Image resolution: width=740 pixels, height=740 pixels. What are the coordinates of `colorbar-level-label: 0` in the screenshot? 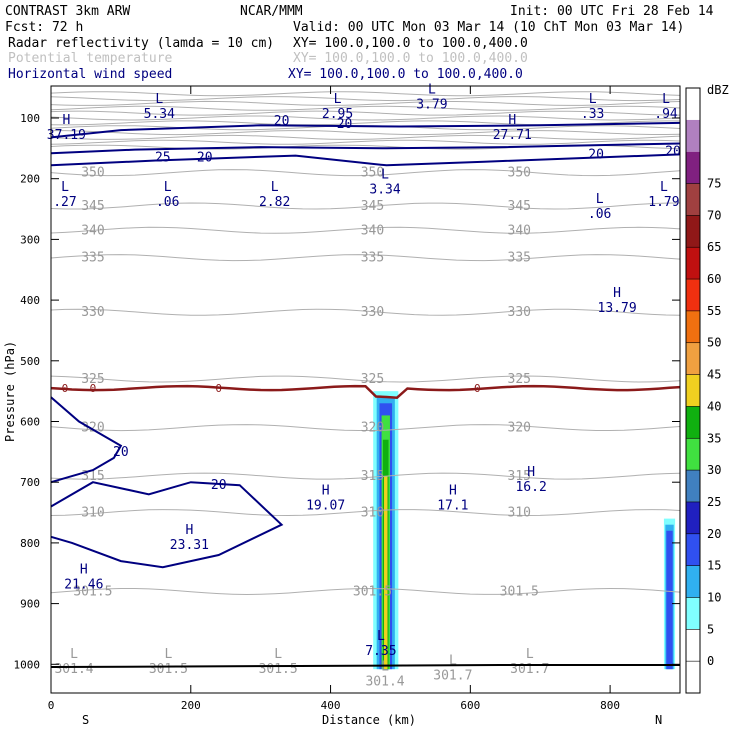 It's located at (710, 661).